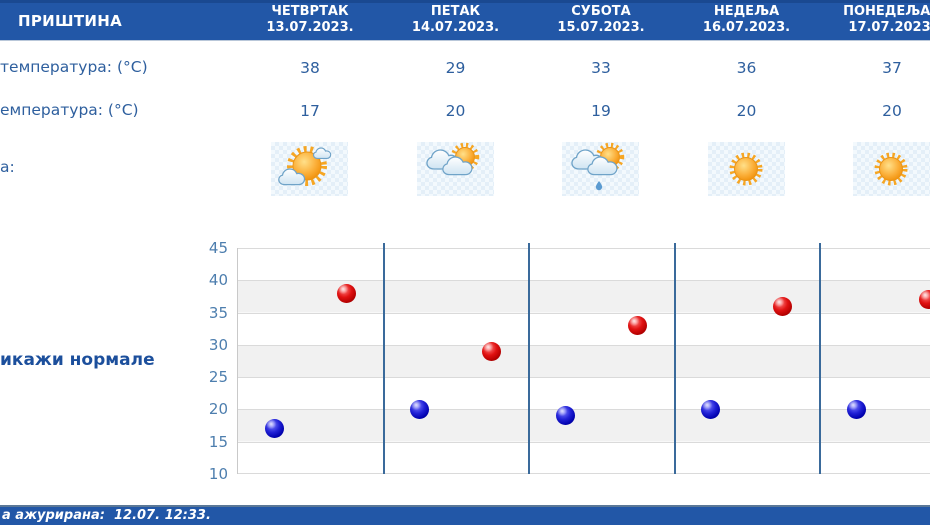  I want to click on forecast-updated-text: а ажурирана: 12.07. 12:33., so click(106, 515).